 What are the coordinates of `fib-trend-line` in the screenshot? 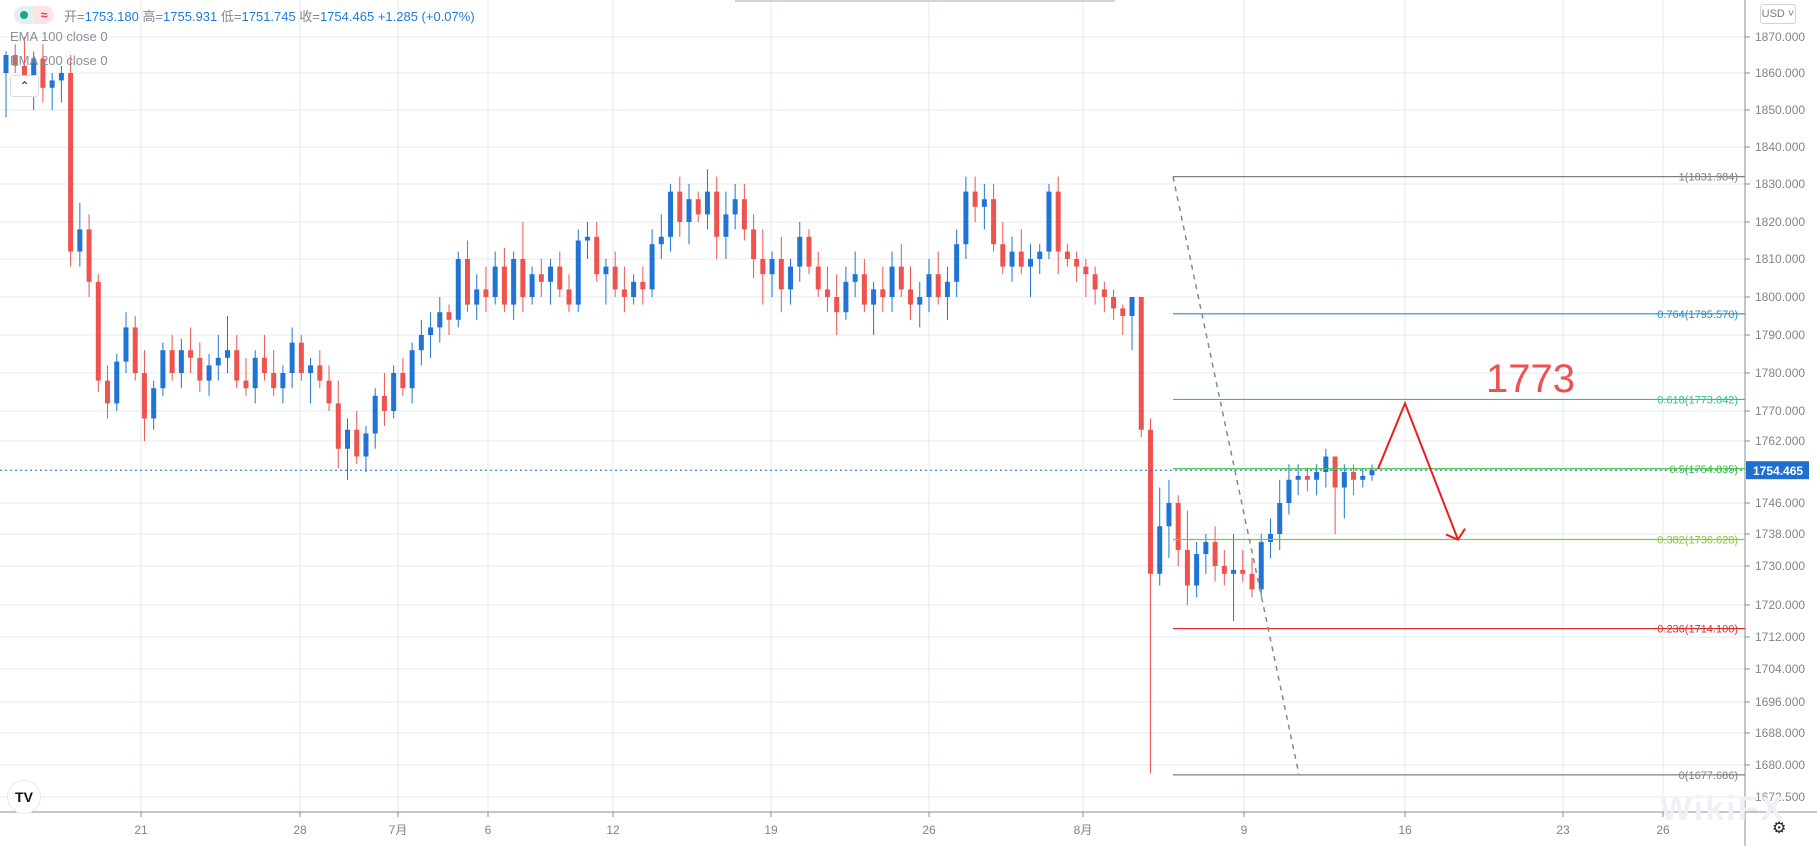 It's located at (1236, 476).